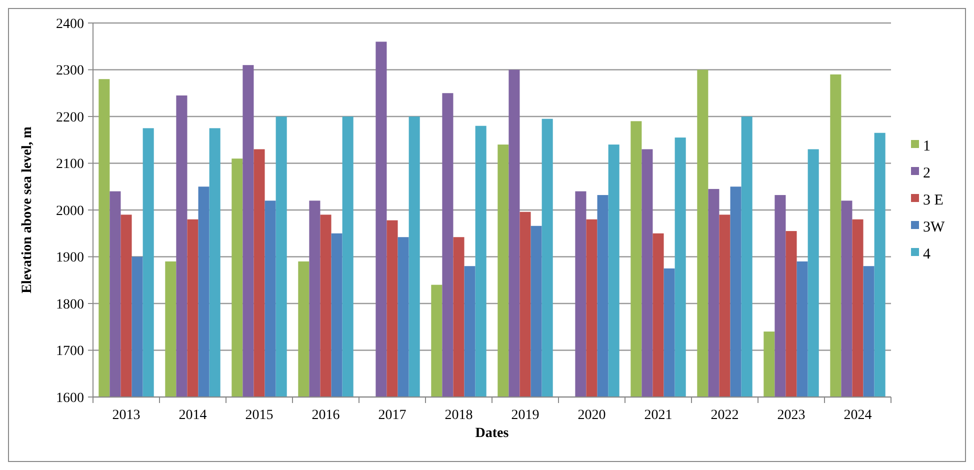 Image resolution: width=974 pixels, height=470 pixels. What do you see at coordinates (926, 173) in the screenshot?
I see `legend-label: 2` at bounding box center [926, 173].